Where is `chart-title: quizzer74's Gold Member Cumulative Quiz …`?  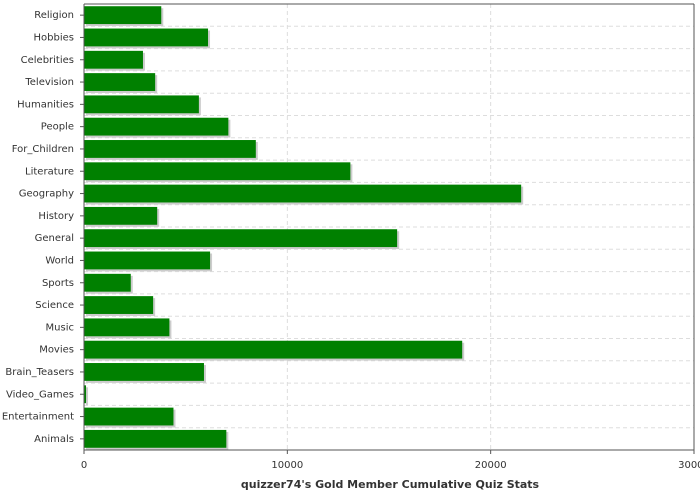 chart-title: quizzer74's Gold Member Cumulative Quiz … is located at coordinates (390, 484).